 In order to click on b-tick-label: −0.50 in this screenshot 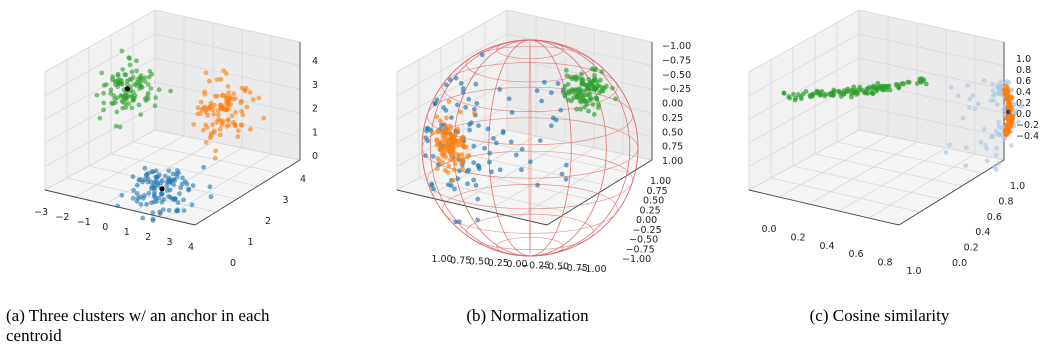, I will do `click(554, 267)`.